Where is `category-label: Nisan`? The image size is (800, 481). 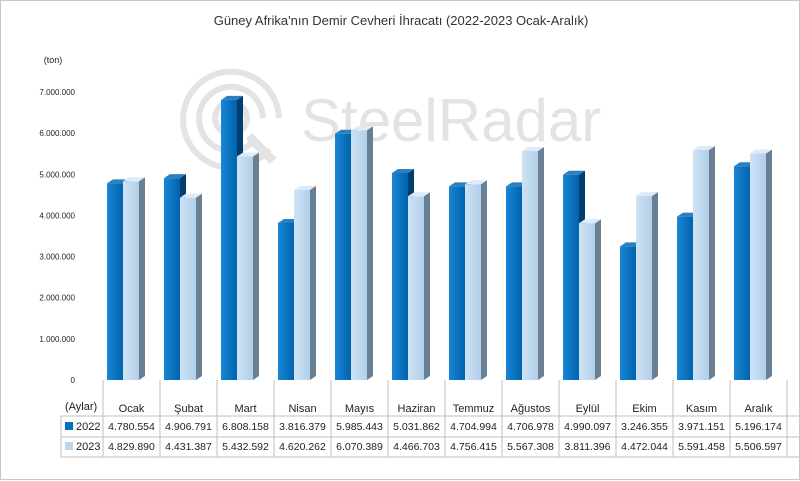
category-label: Nisan is located at coordinates (302, 409).